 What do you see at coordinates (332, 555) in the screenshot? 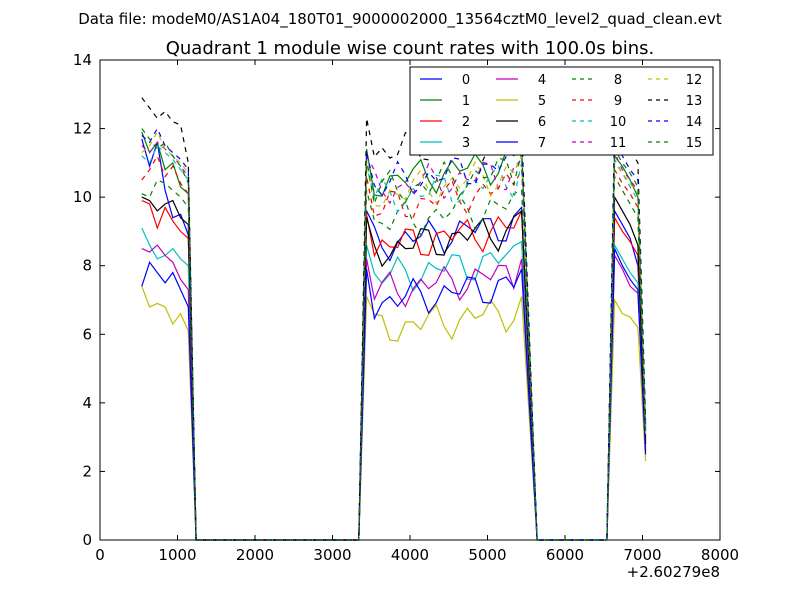
I see `x-tick-label: 3000` at bounding box center [332, 555].